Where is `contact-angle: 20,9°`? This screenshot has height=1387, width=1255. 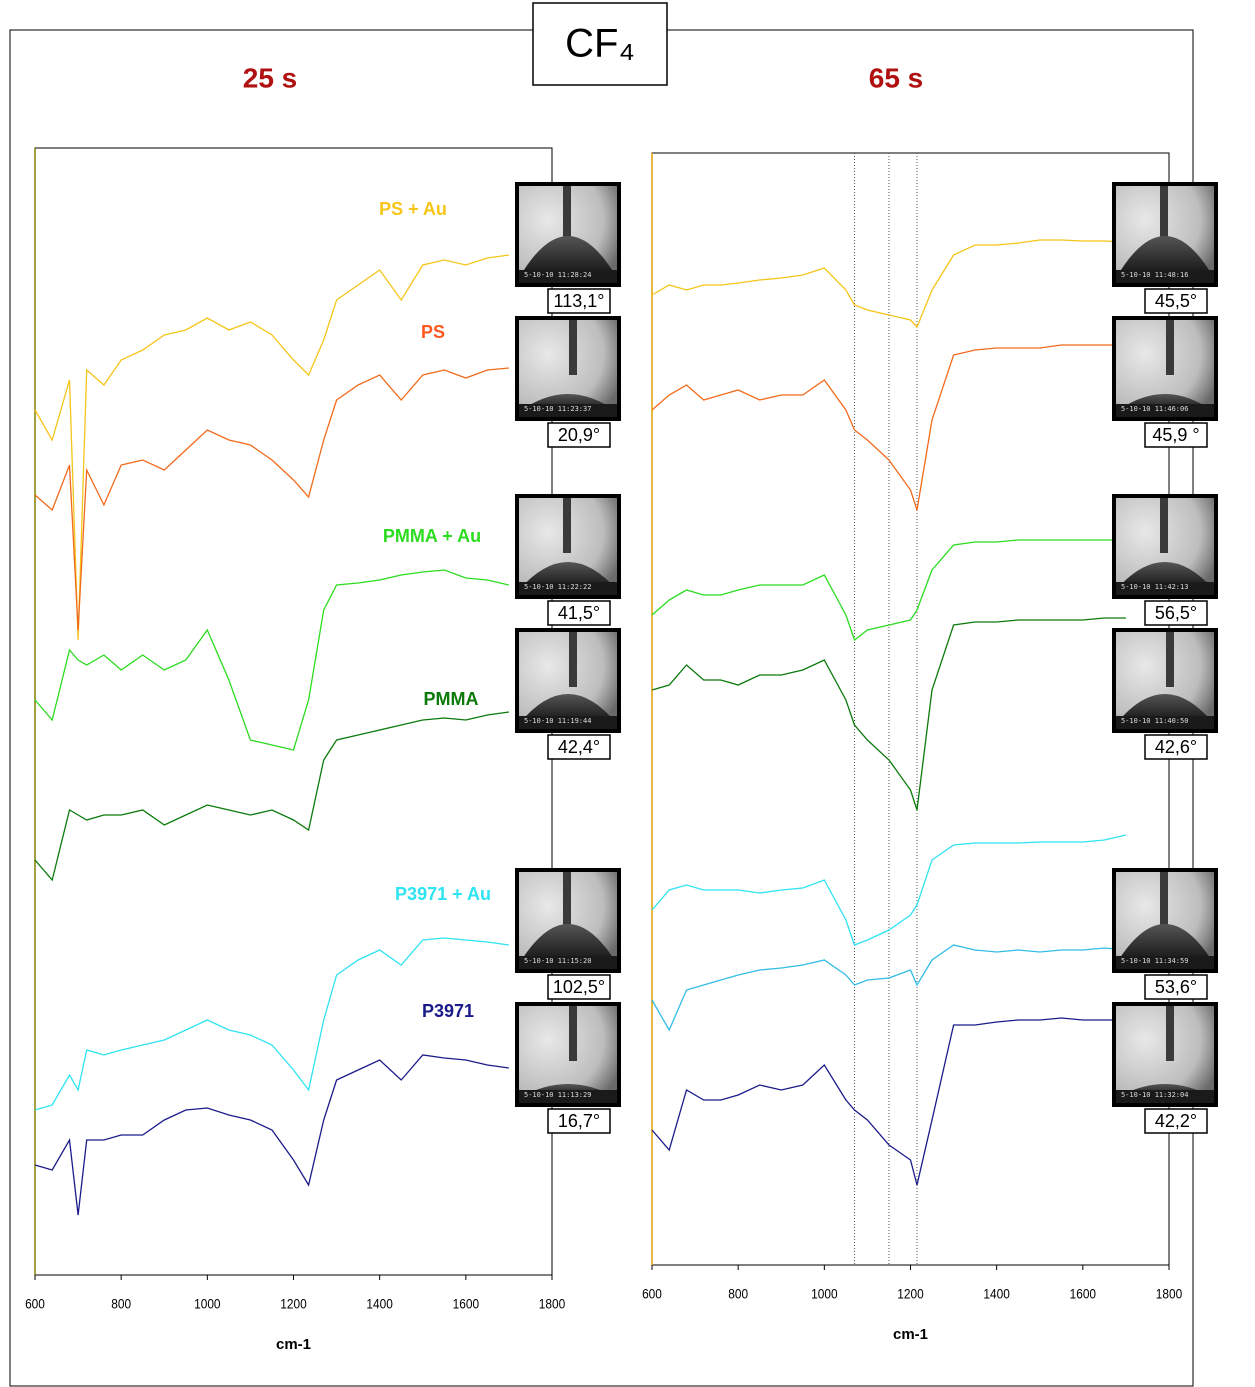
contact-angle: 20,9° is located at coordinates (579, 435).